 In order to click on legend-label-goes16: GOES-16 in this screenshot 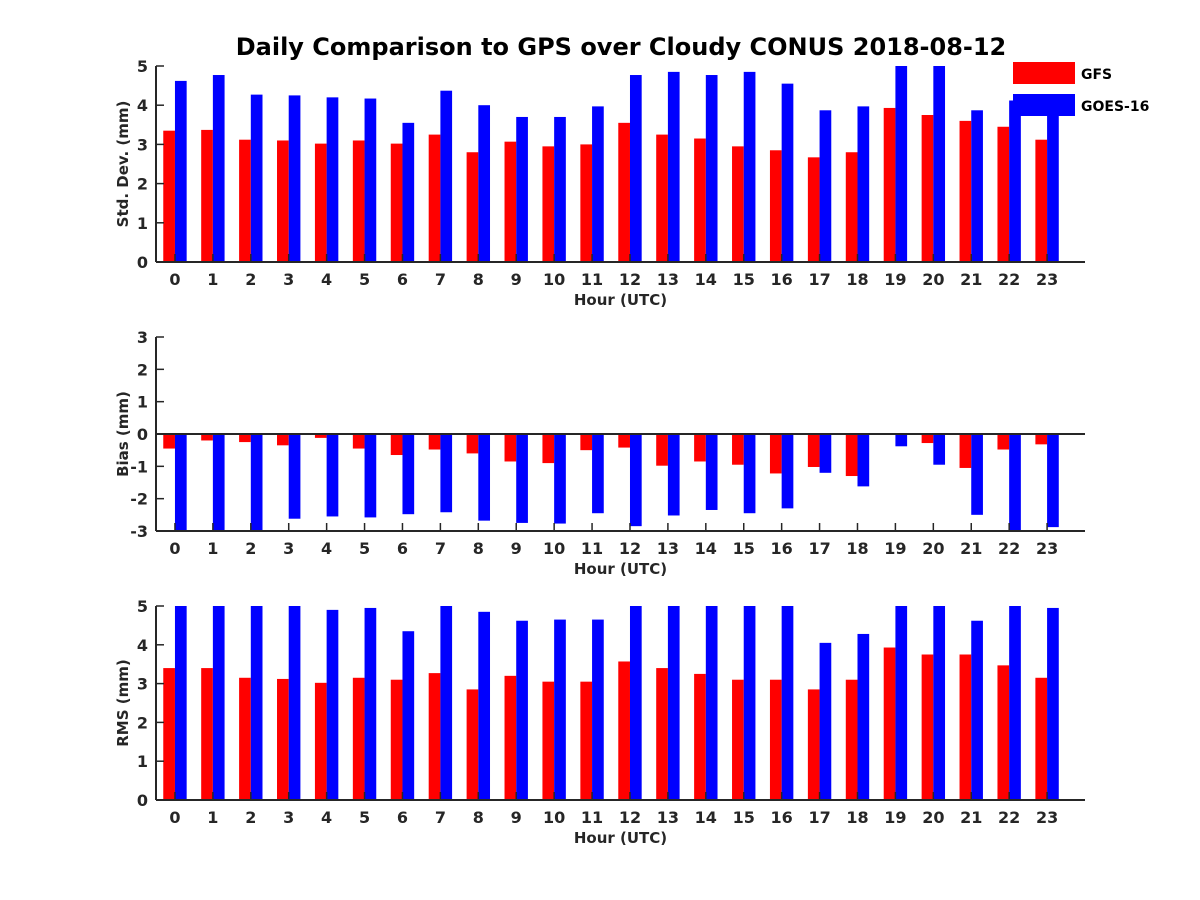, I will do `click(1115, 107)`.